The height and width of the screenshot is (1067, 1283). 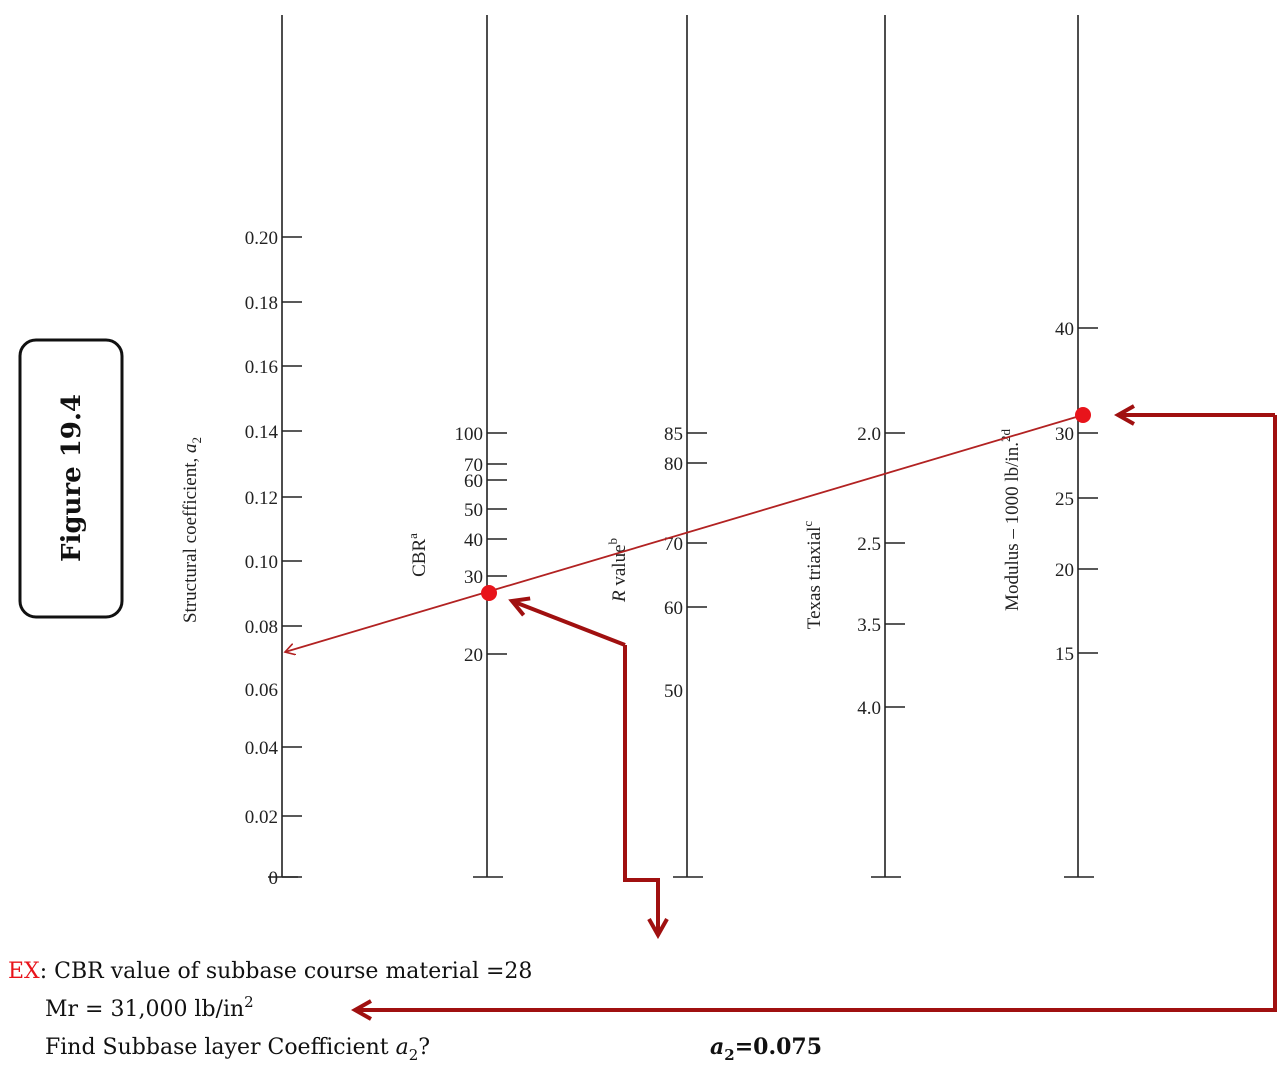 What do you see at coordinates (869, 434) in the screenshot?
I see `tick-label: 2.0` at bounding box center [869, 434].